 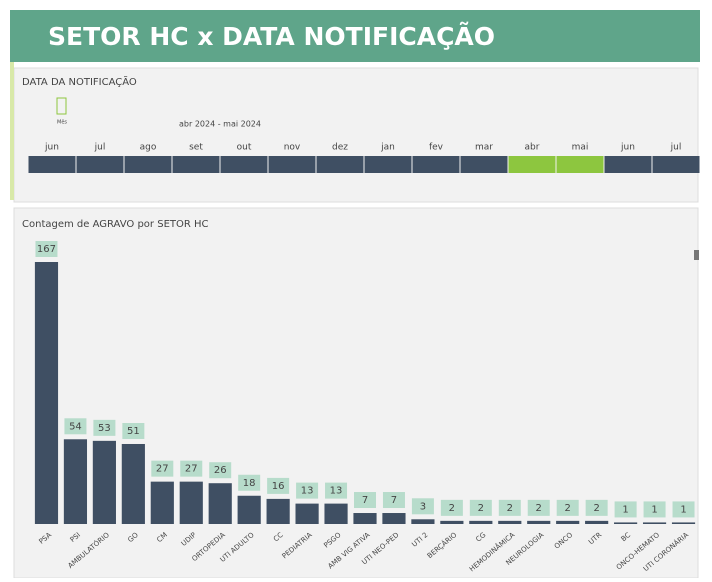 I want to click on chart-title: Contagem de AGRAVO por SETOR HC, so click(x=115, y=224).